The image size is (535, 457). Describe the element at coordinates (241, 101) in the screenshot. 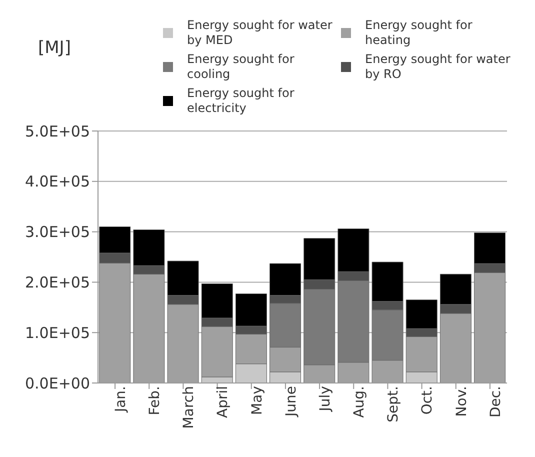

I see `legend-label: Energy sought for electricity` at that location.